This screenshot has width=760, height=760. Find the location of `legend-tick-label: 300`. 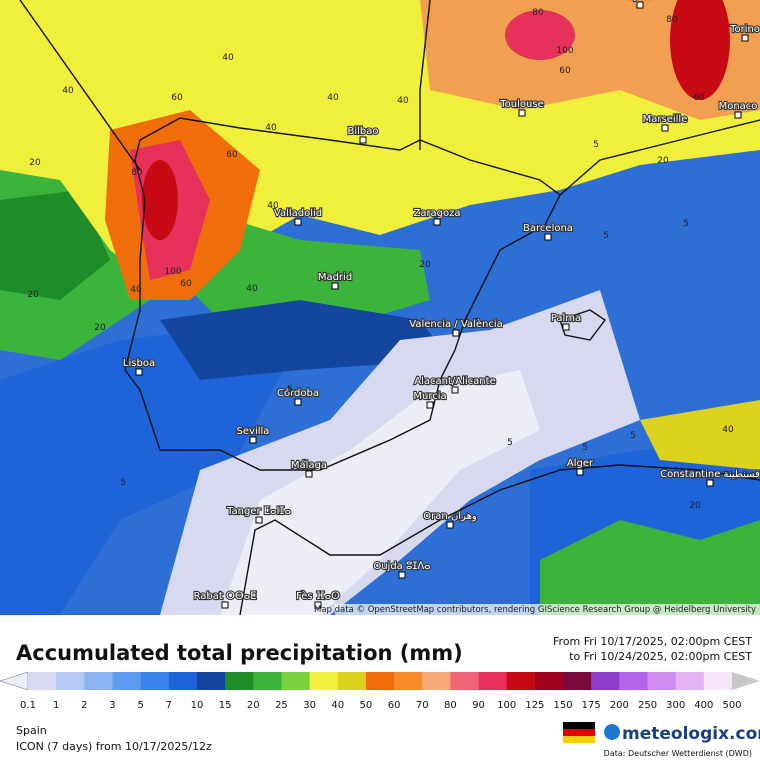

legend-tick-label: 300 is located at coordinates (675, 705).